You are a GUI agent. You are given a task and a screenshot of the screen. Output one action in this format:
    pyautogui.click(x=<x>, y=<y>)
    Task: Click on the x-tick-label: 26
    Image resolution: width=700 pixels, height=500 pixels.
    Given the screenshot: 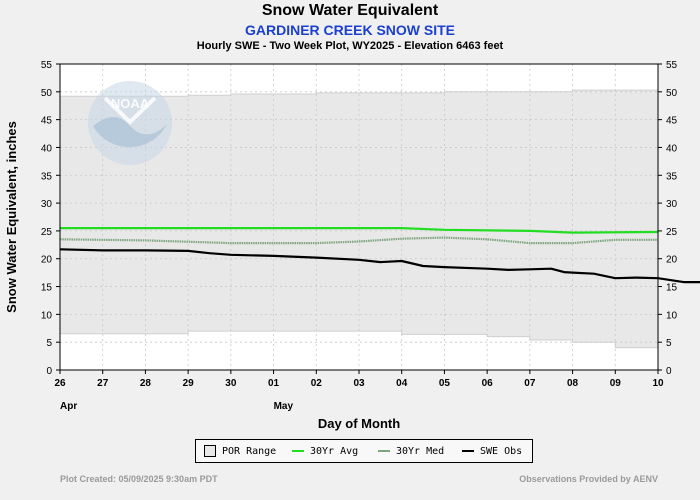 What is the action you would take?
    pyautogui.click(x=60, y=383)
    